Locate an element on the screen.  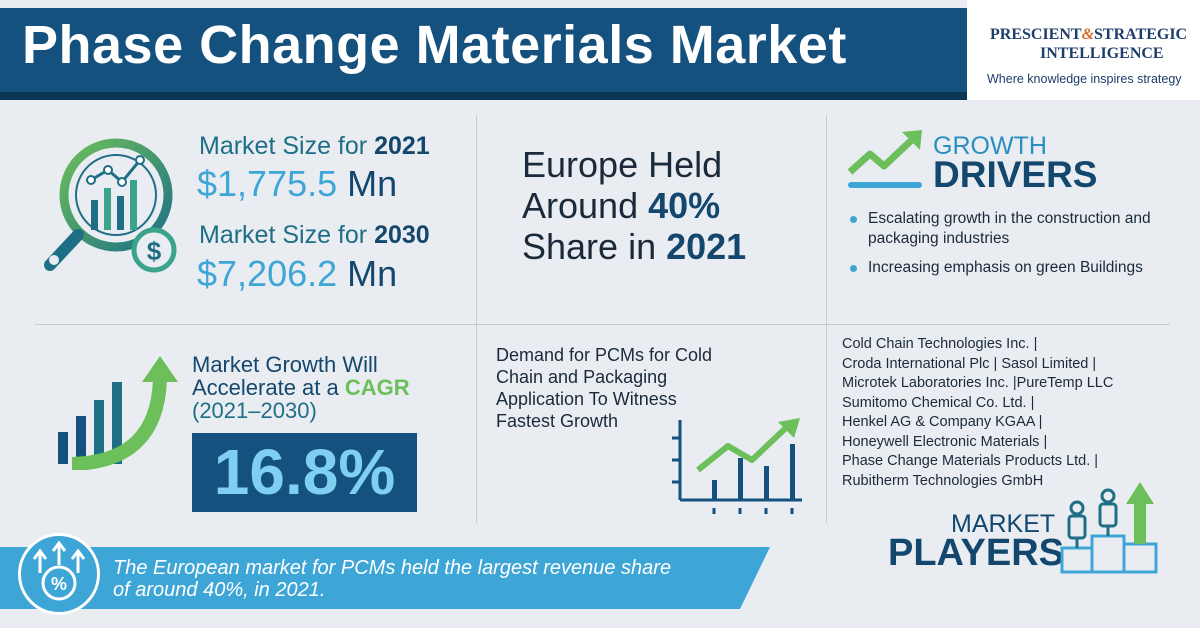
list-item: Phase Change Materials Products Ltd. | is located at coordinates (970, 461).